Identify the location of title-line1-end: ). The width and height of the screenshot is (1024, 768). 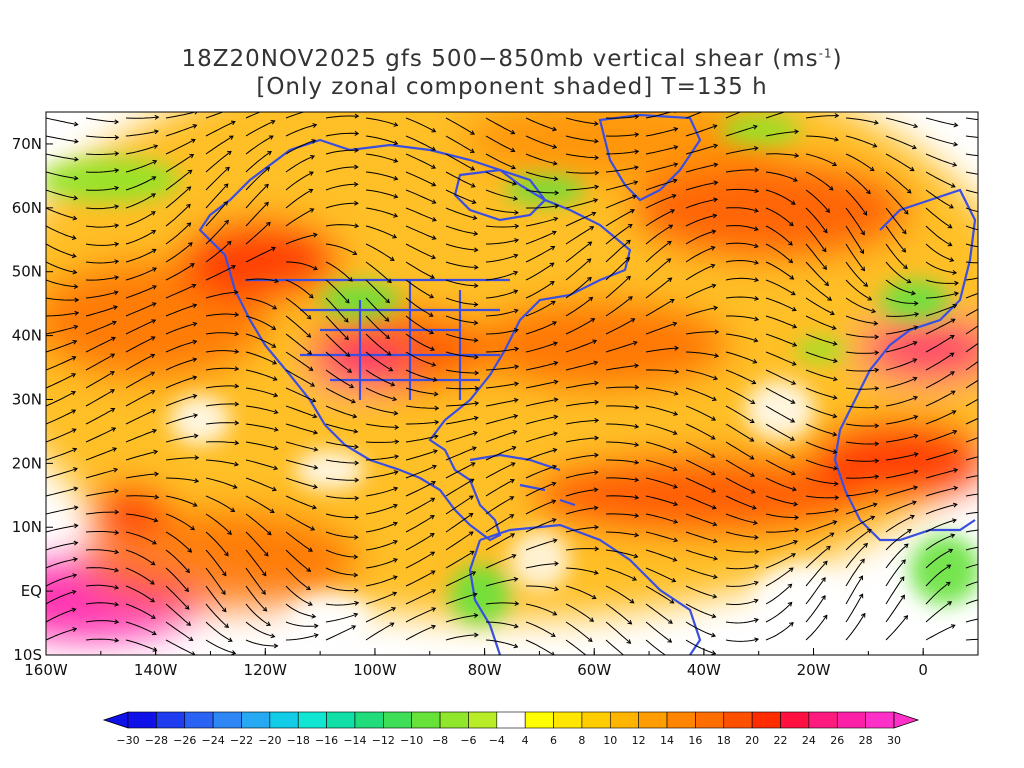
(837, 59).